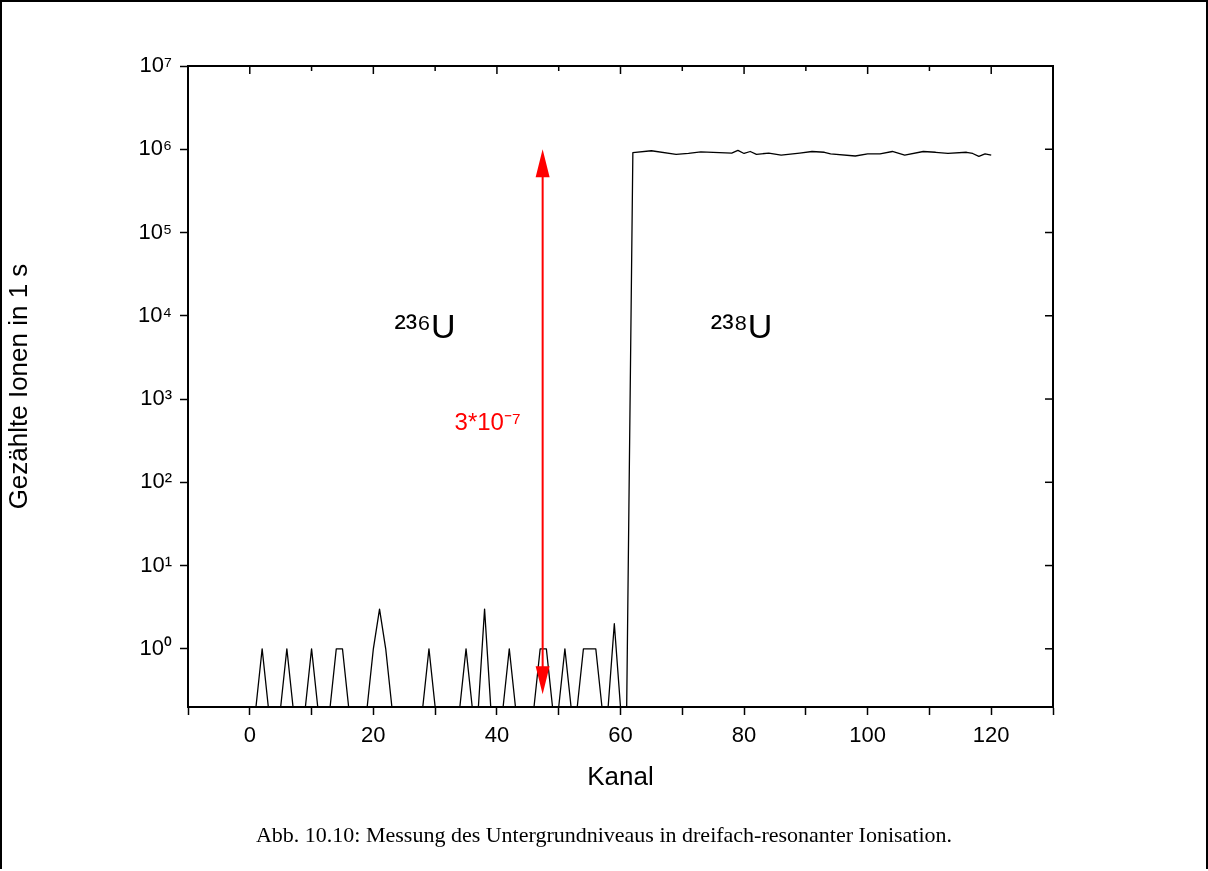  Describe the element at coordinates (620, 775) in the screenshot. I see `x-axis-title: Kanal` at that location.